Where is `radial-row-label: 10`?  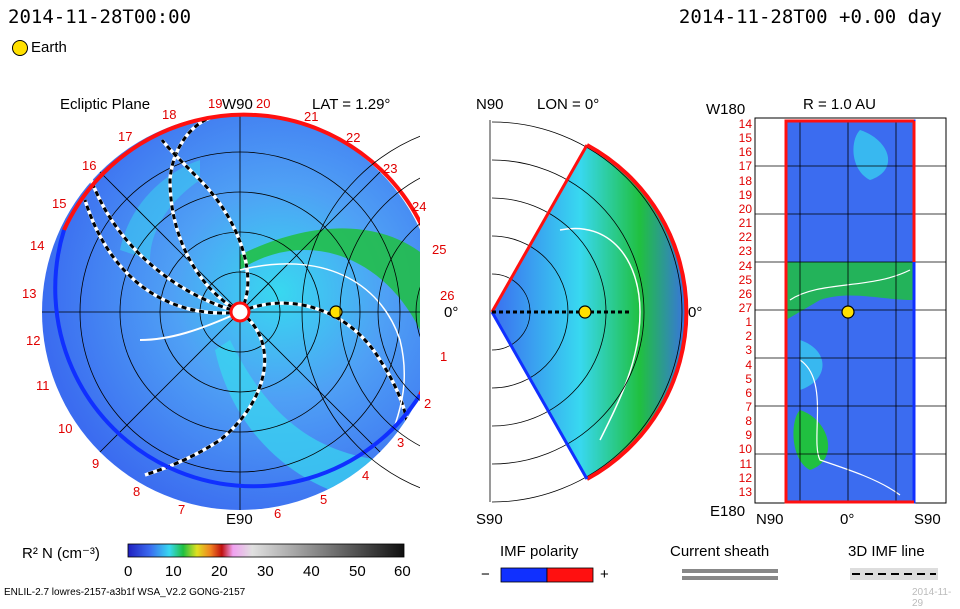 radial-row-label: 10 is located at coordinates (745, 449).